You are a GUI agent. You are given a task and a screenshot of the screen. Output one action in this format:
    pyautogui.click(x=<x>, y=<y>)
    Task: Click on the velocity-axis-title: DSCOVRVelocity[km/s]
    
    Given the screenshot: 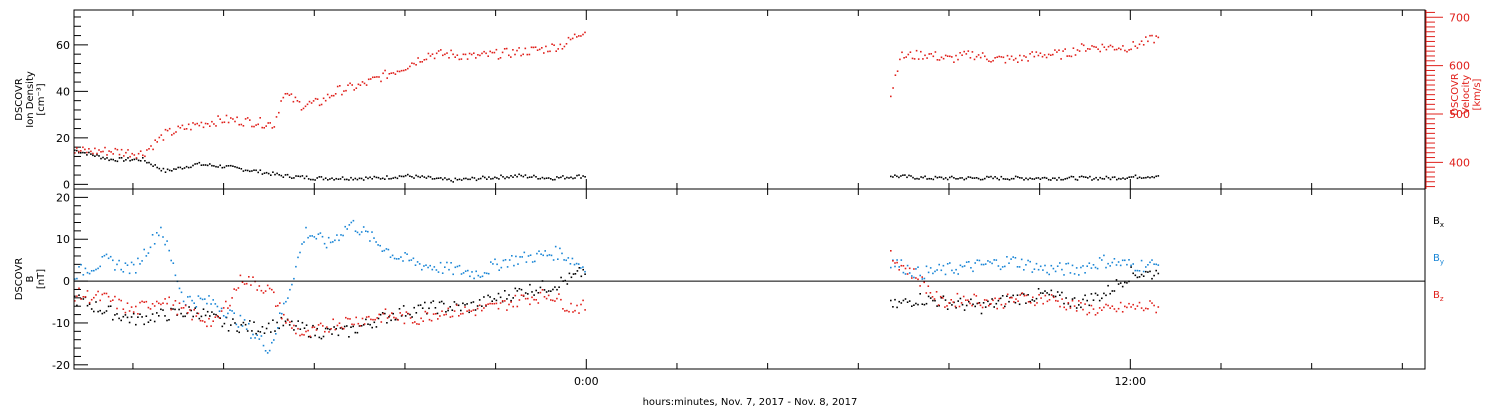 What is the action you would take?
    pyautogui.click(x=1466, y=94)
    